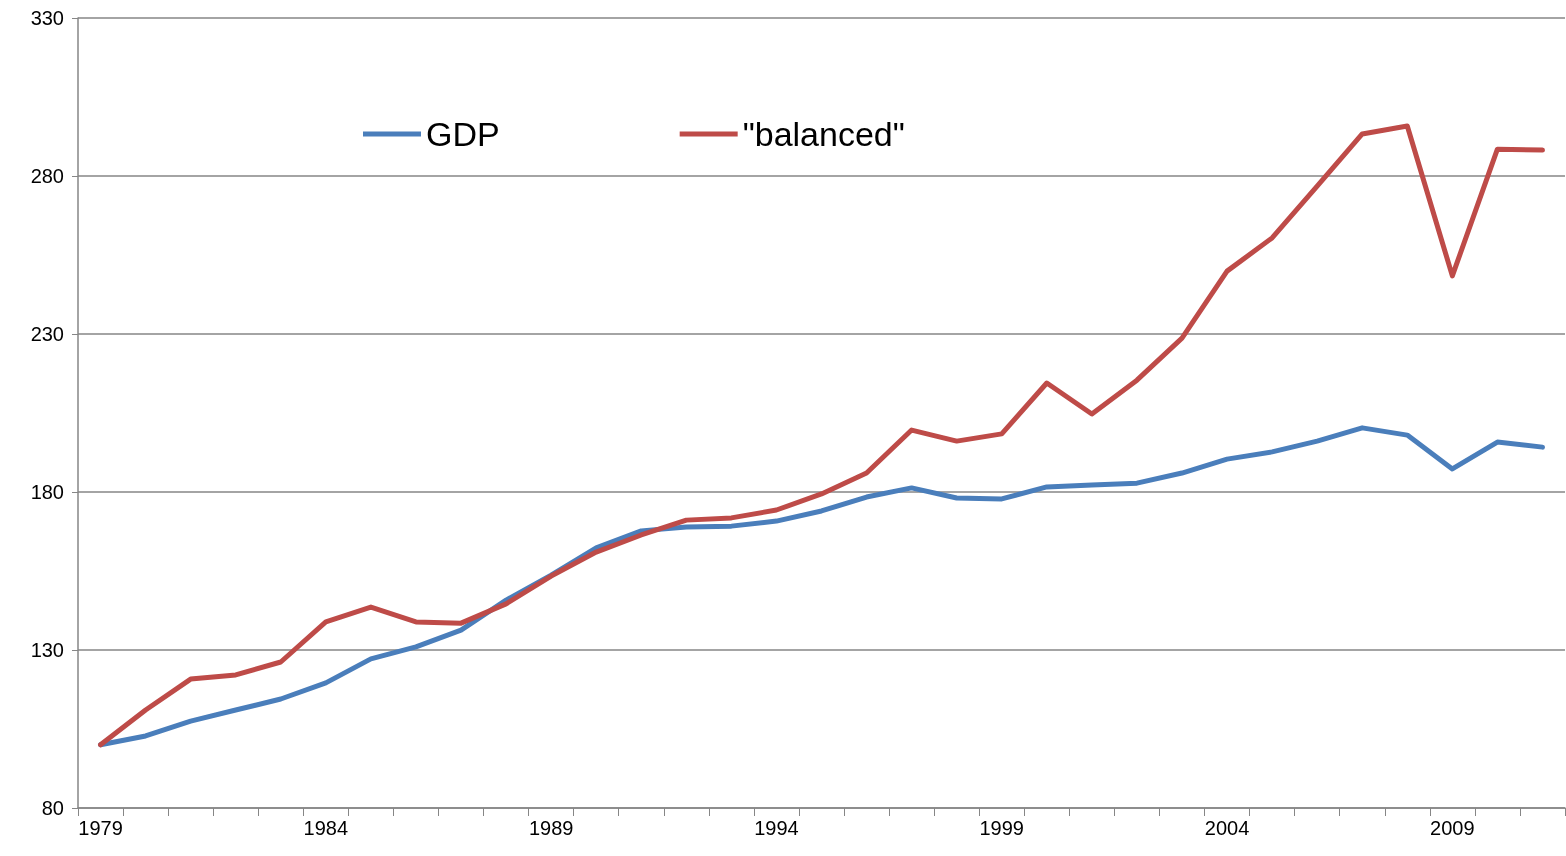 The width and height of the screenshot is (1566, 856). Describe the element at coordinates (551, 828) in the screenshot. I see `x-tick-label: 1989` at that location.